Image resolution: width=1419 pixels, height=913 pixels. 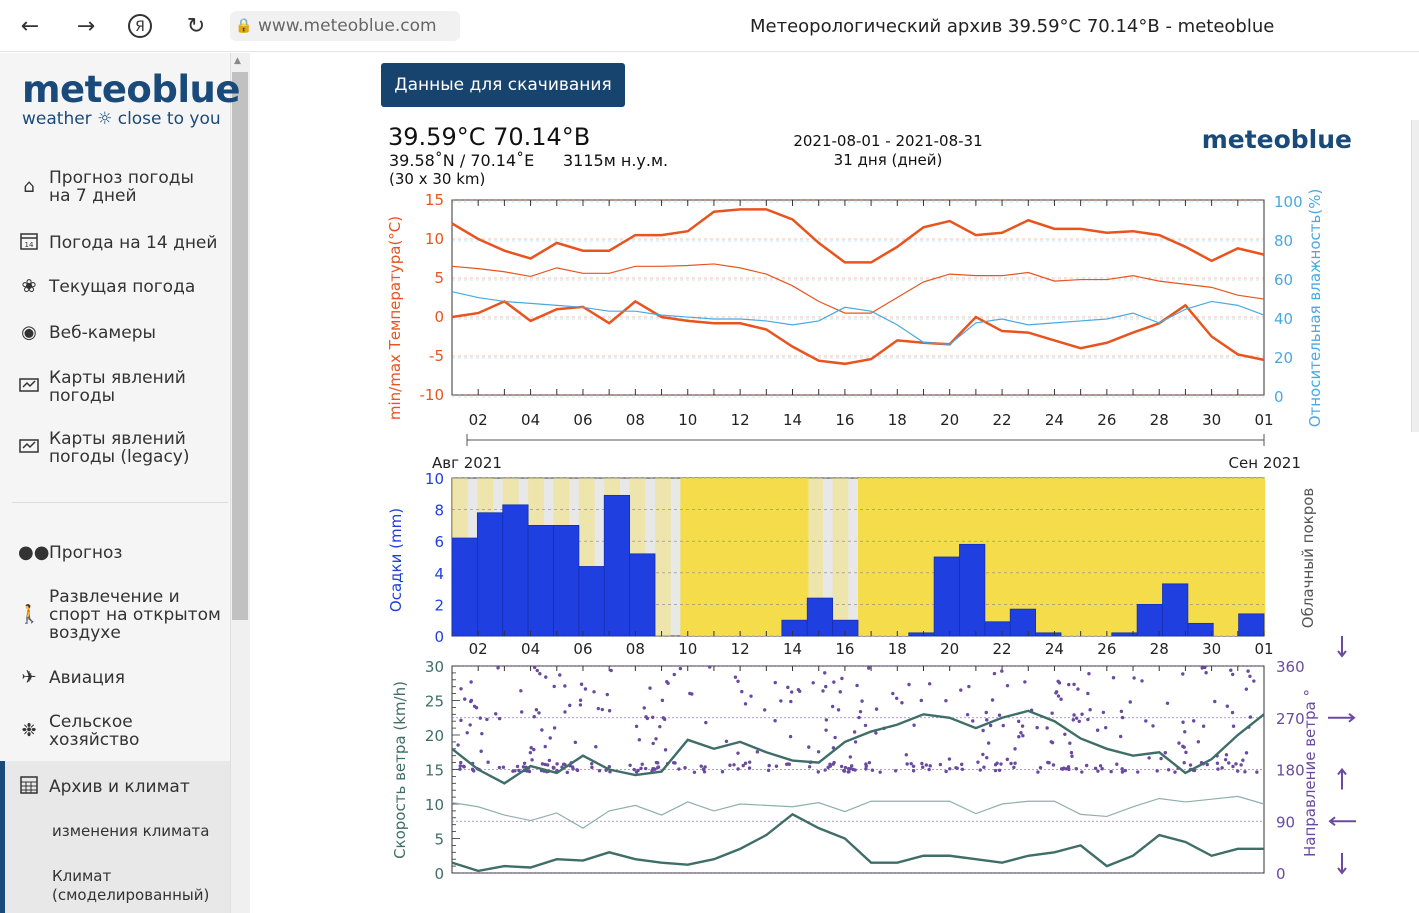 What do you see at coordinates (123, 553) in the screenshot?
I see `sidebar-item-forecast: ●● Прогноз` at bounding box center [123, 553].